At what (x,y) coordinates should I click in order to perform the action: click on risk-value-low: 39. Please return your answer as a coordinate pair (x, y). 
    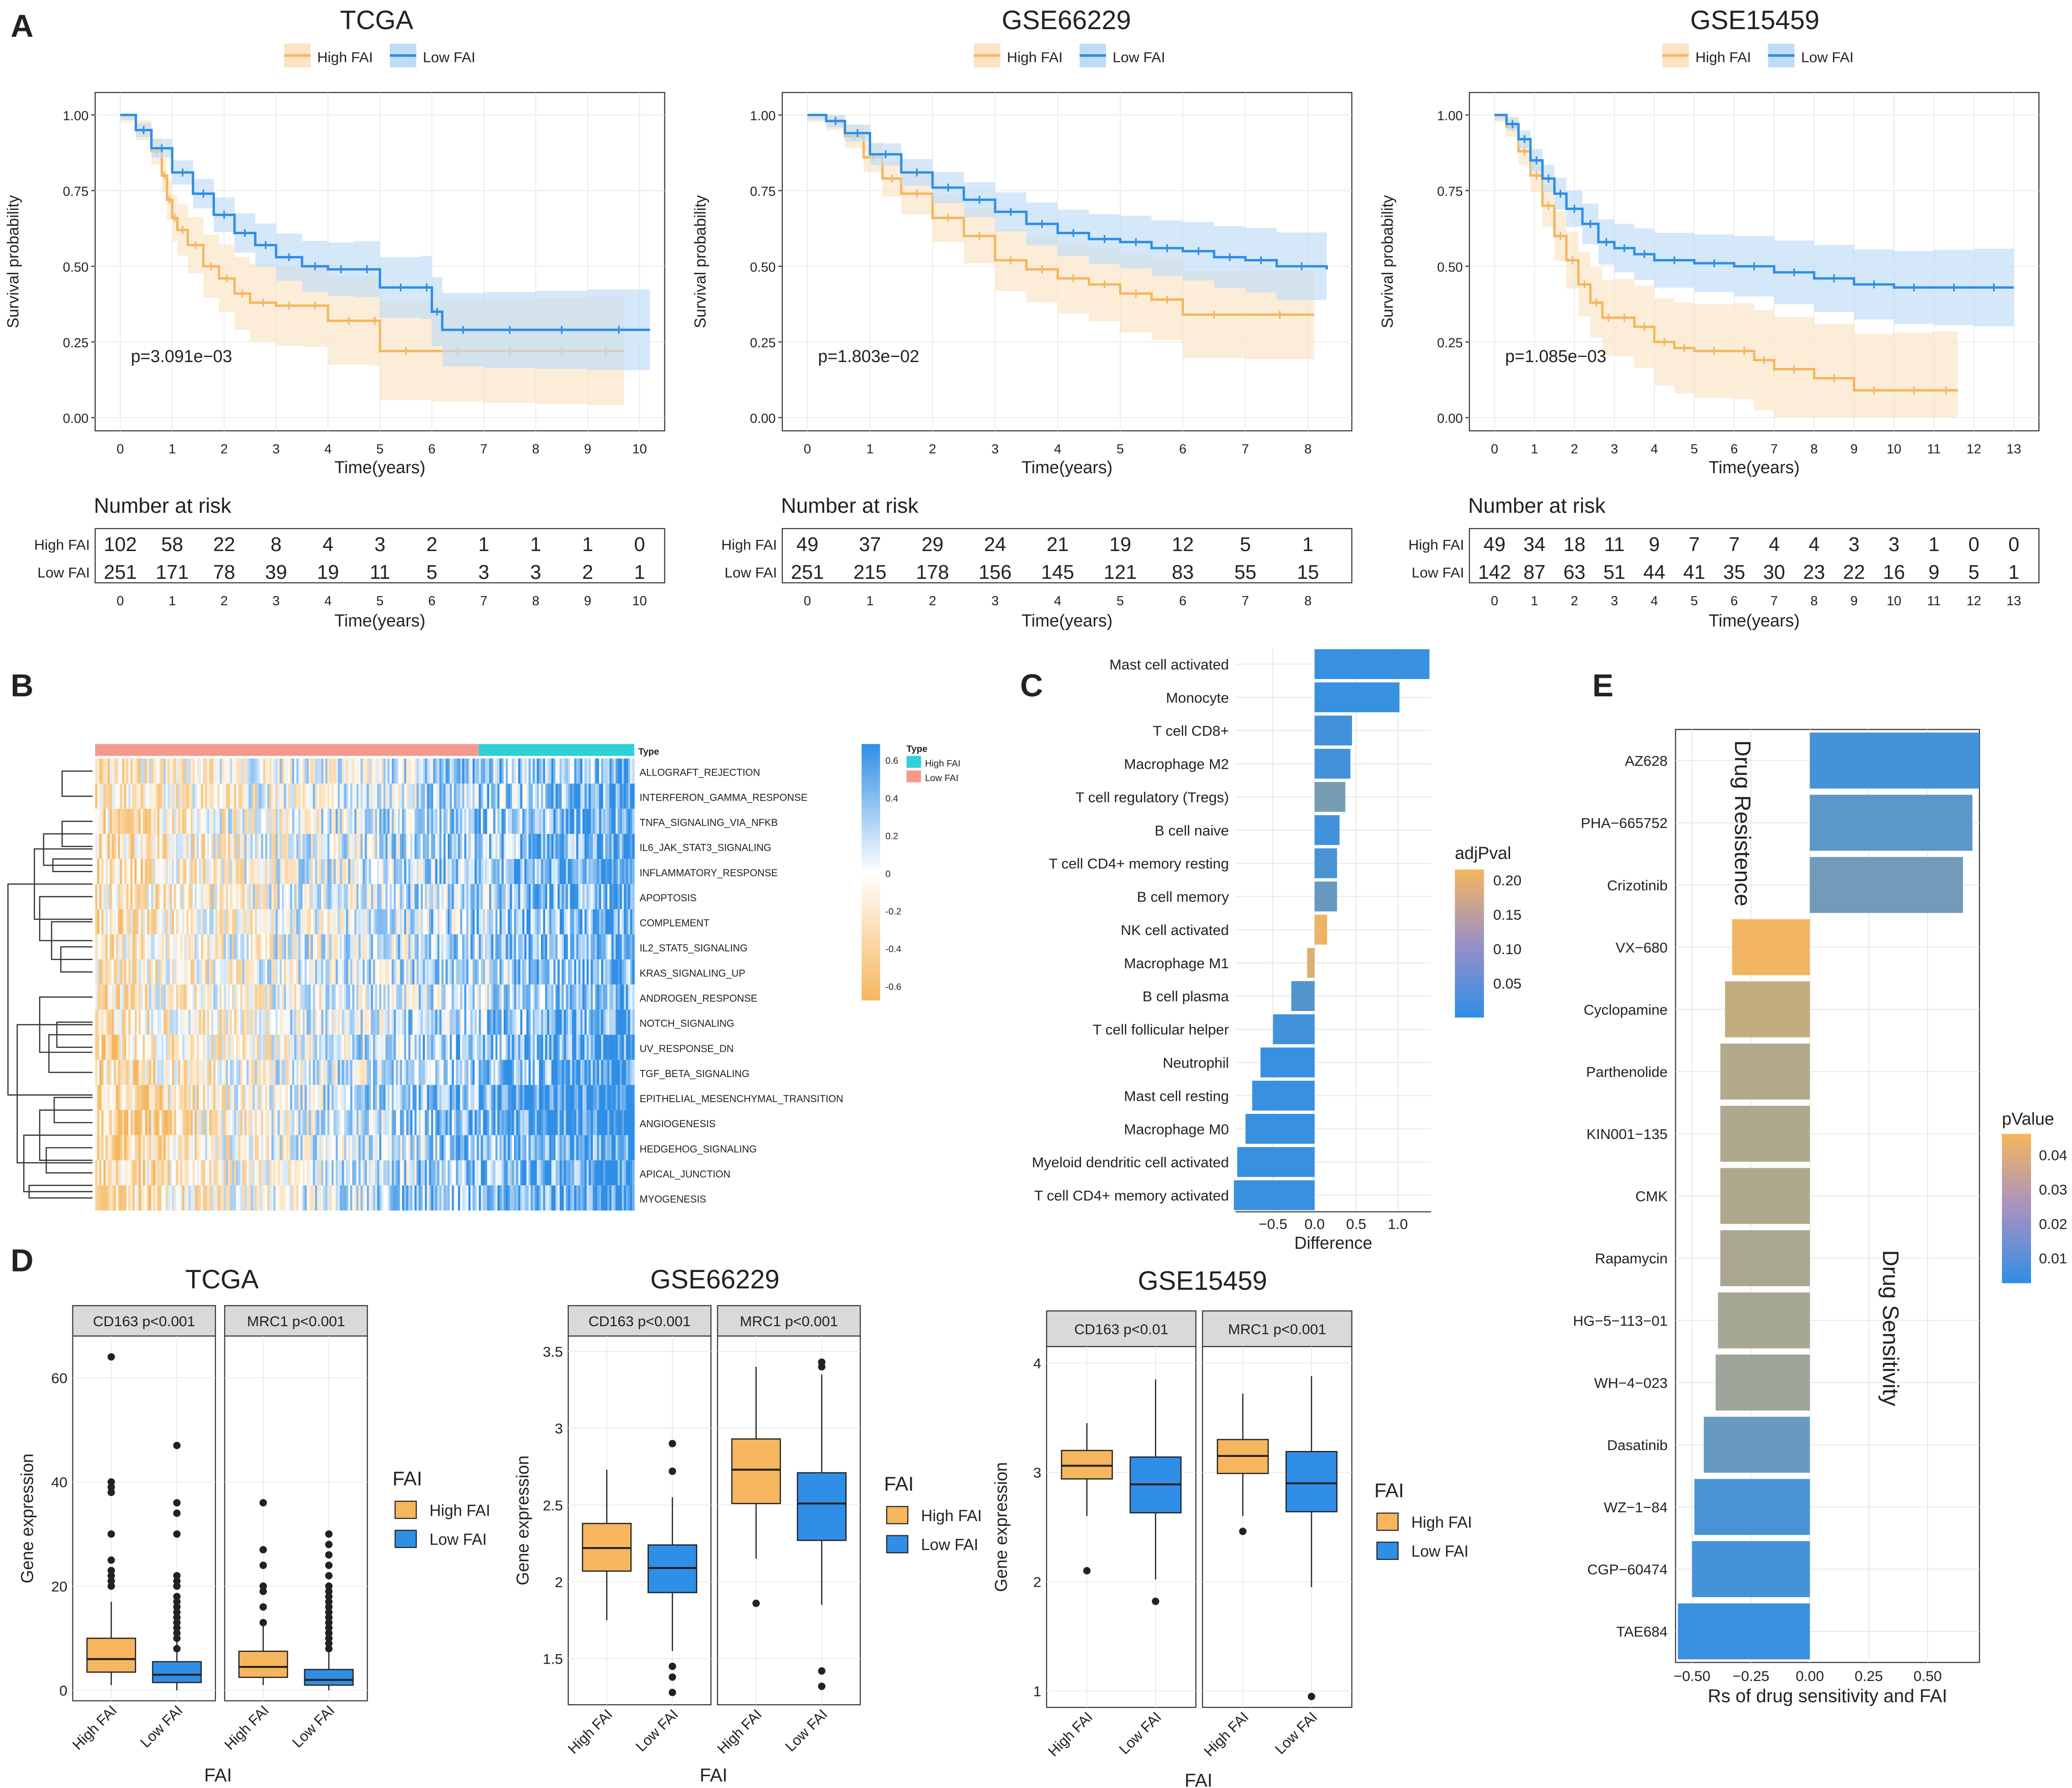
    Looking at the image, I should click on (276, 572).